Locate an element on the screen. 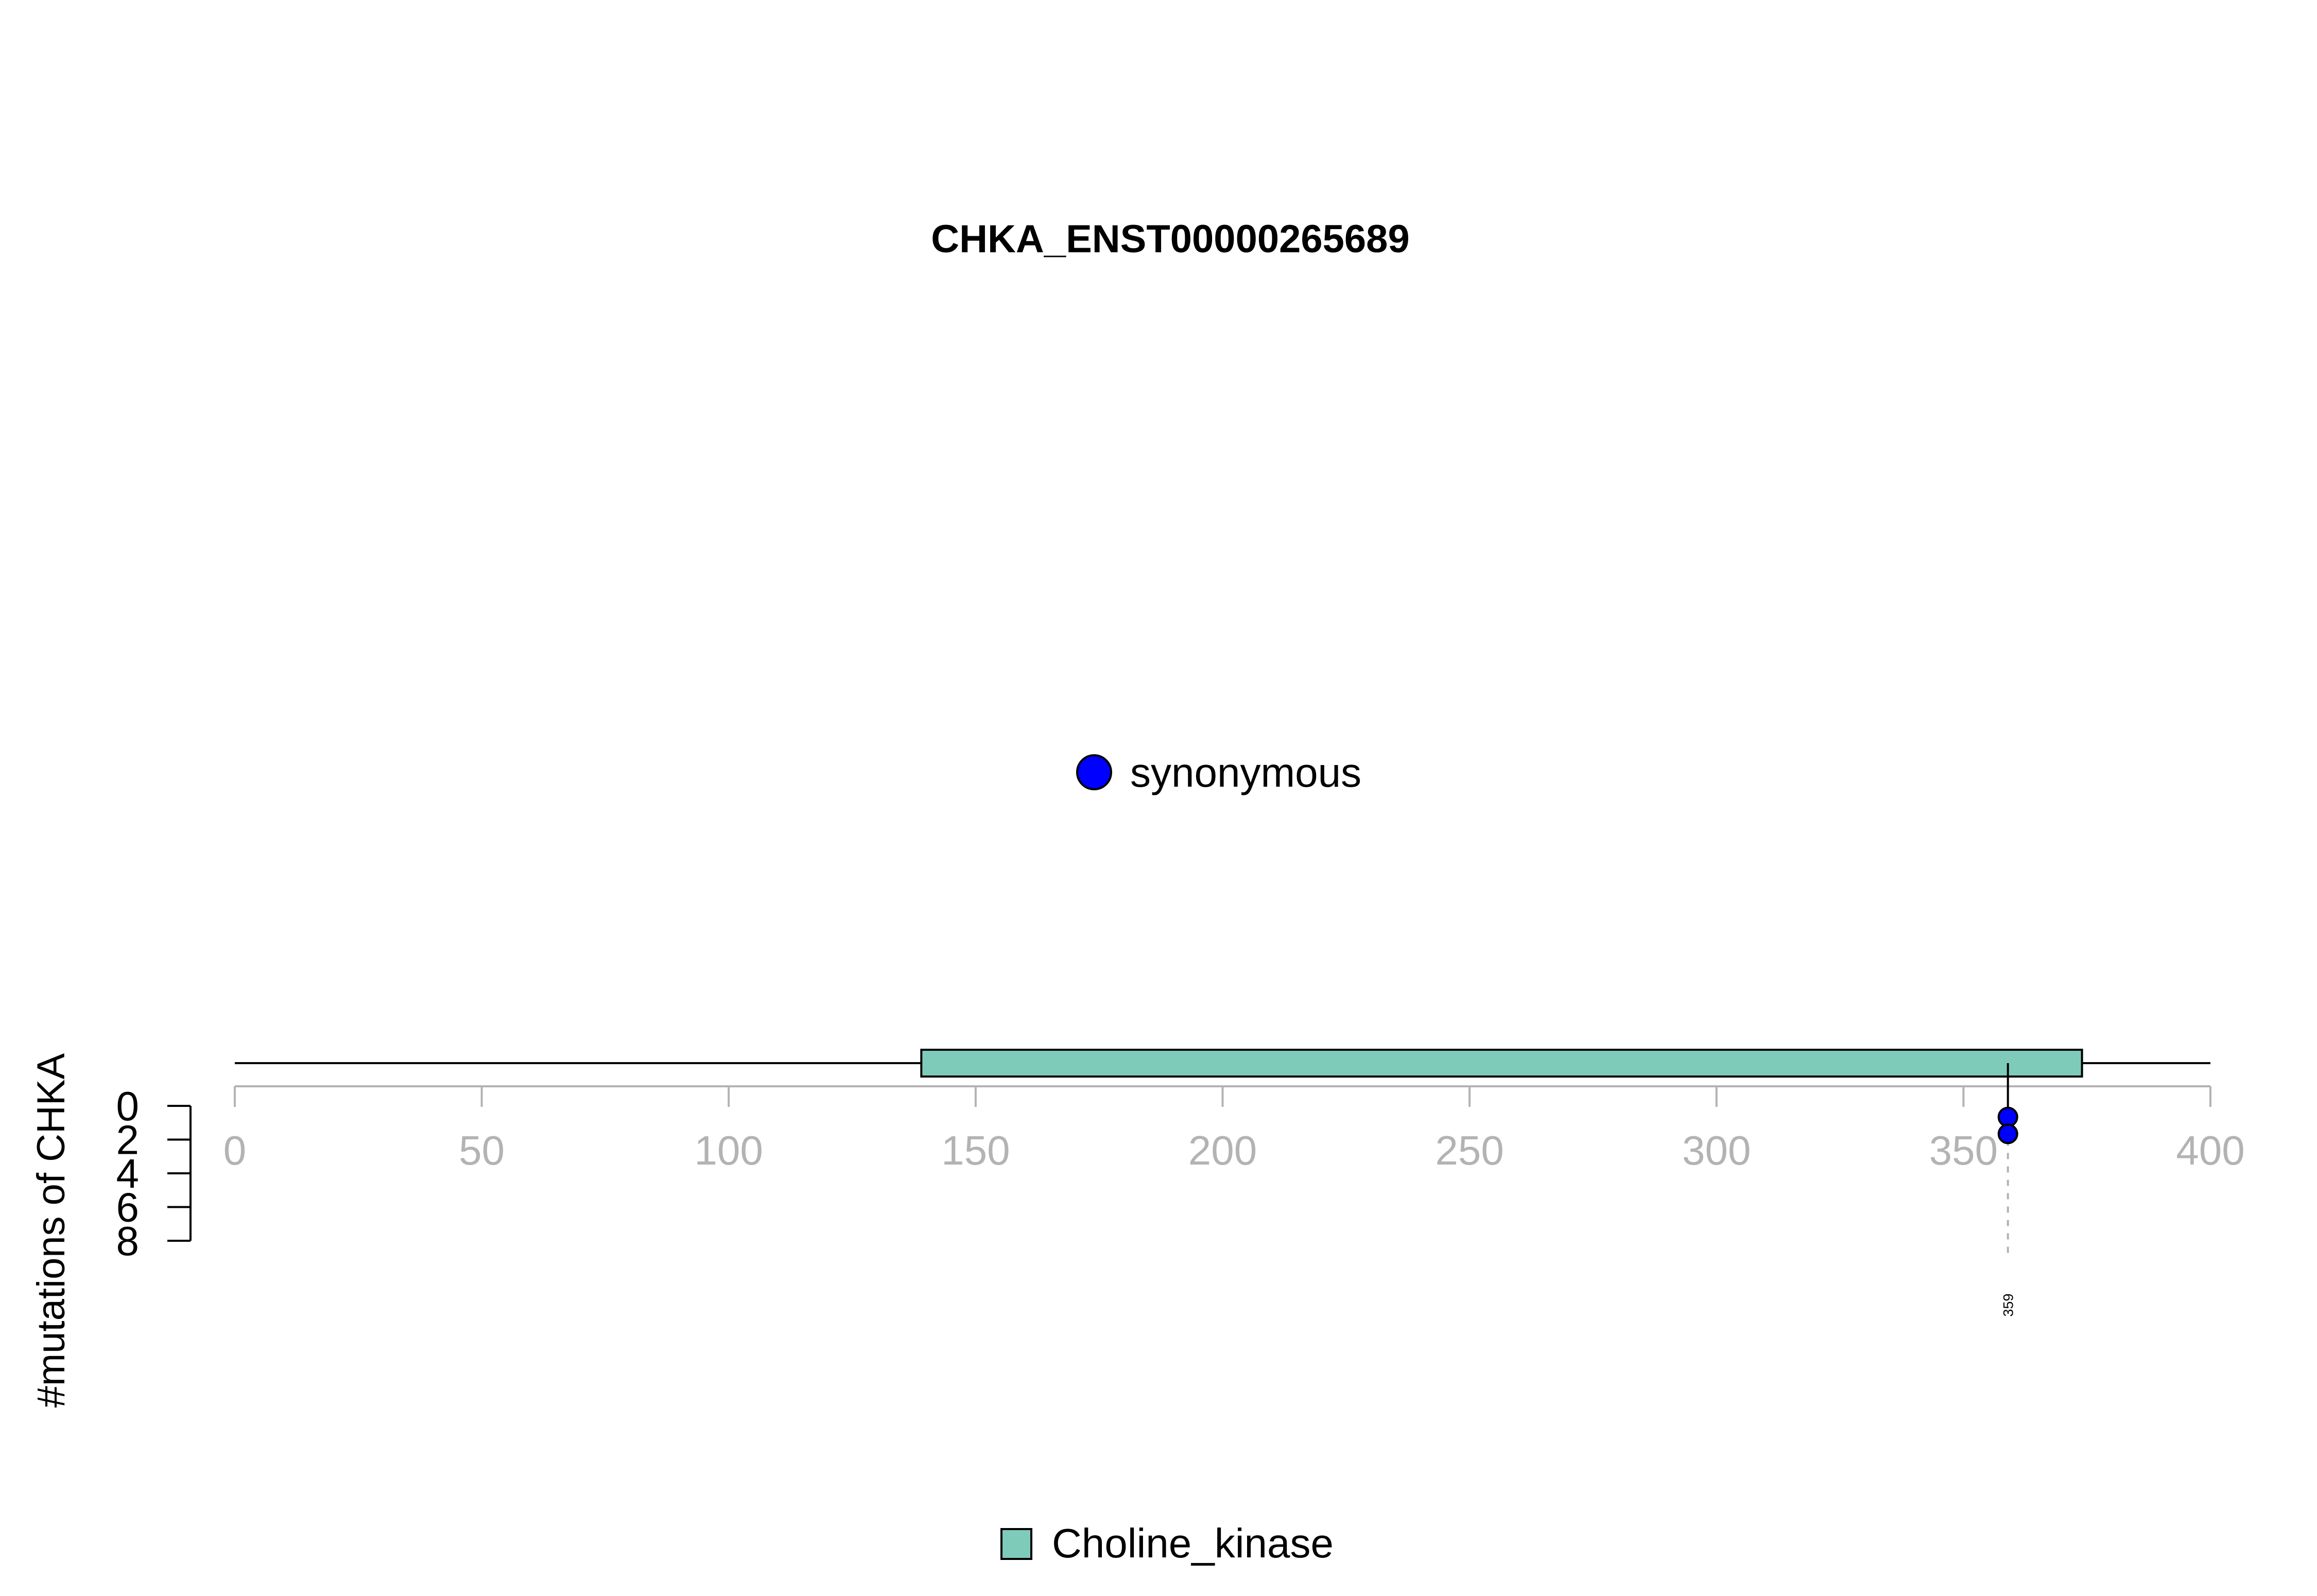  x-tick-label: 400 is located at coordinates (2210, 1150).